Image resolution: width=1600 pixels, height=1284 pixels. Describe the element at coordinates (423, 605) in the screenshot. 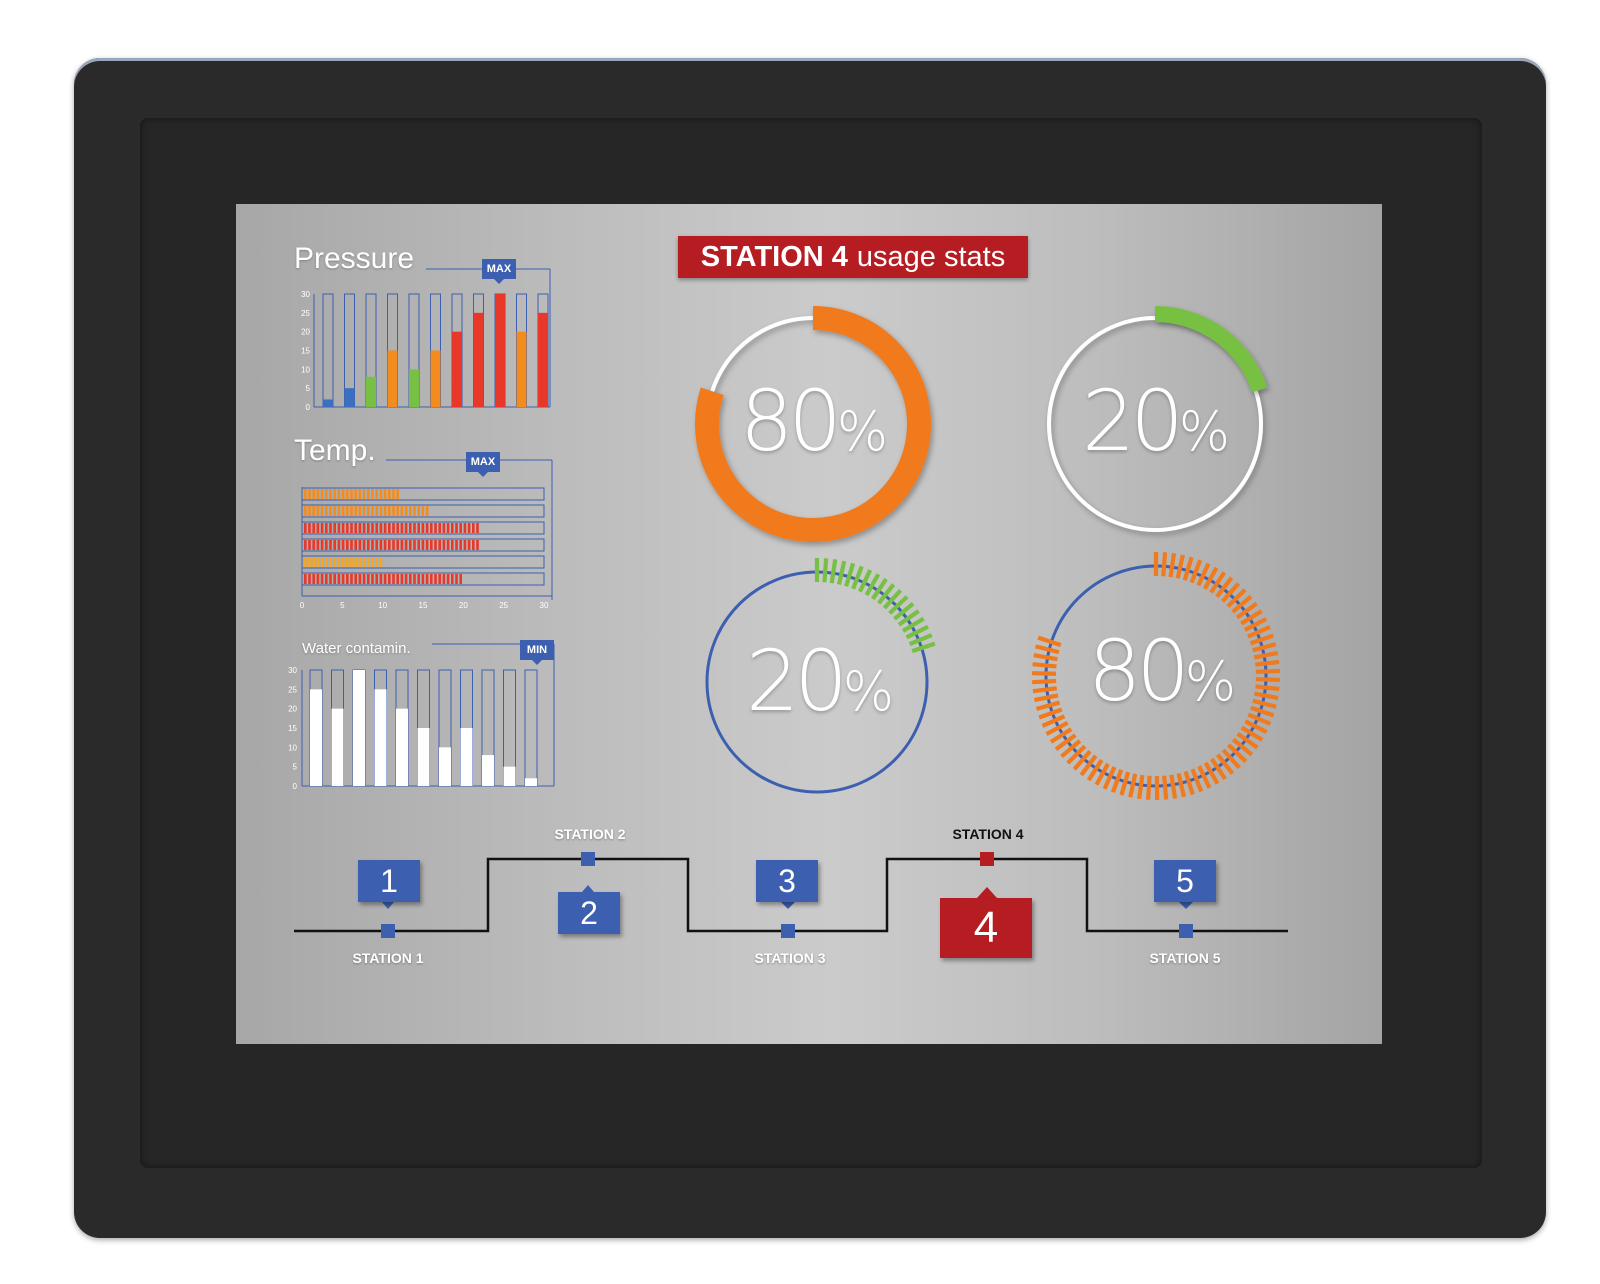

I see `temp-xtick: 15` at that location.